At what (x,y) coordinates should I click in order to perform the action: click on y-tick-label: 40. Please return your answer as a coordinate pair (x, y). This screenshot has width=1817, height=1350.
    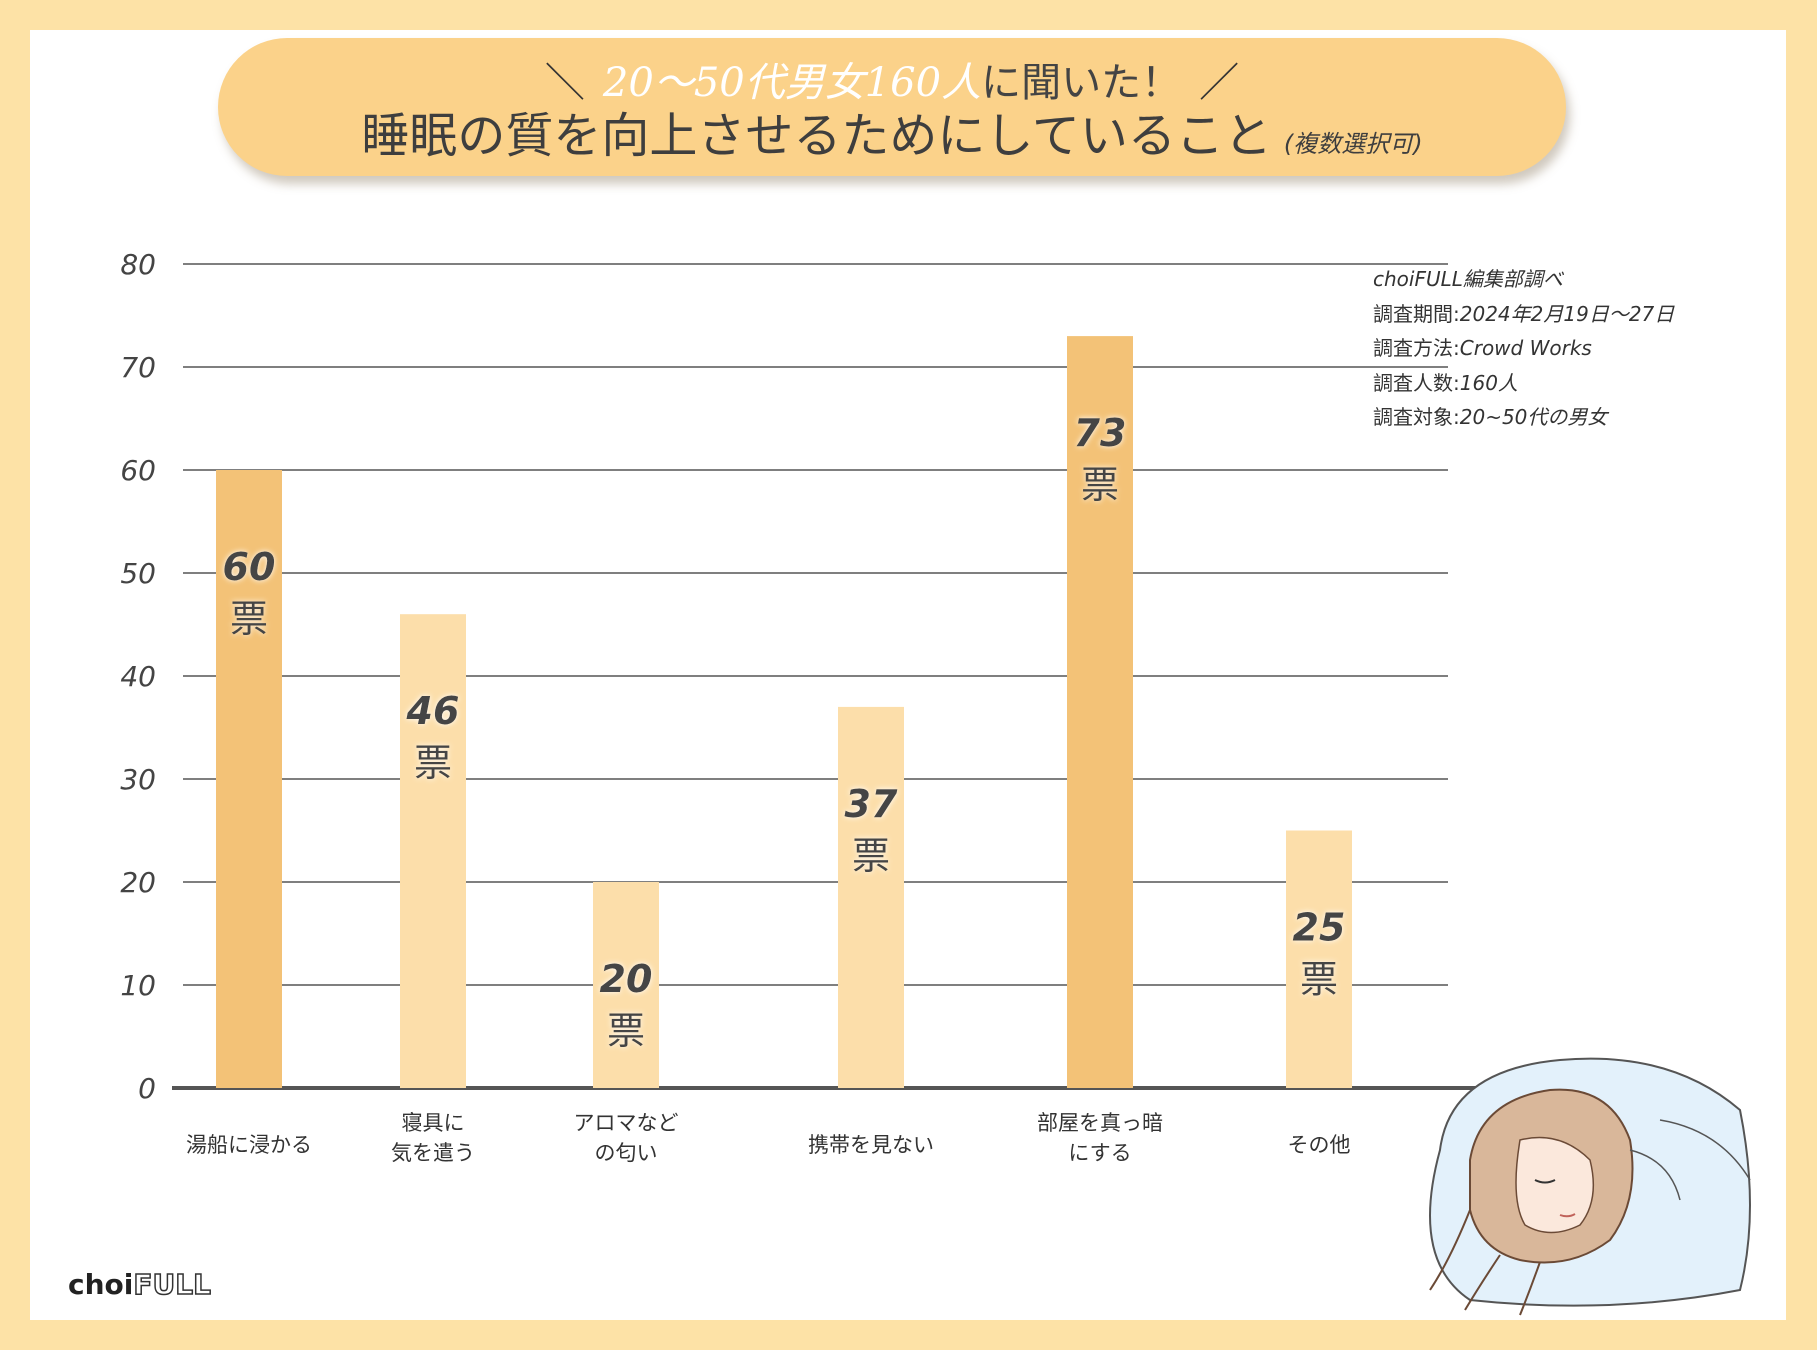
    Looking at the image, I should click on (138, 676).